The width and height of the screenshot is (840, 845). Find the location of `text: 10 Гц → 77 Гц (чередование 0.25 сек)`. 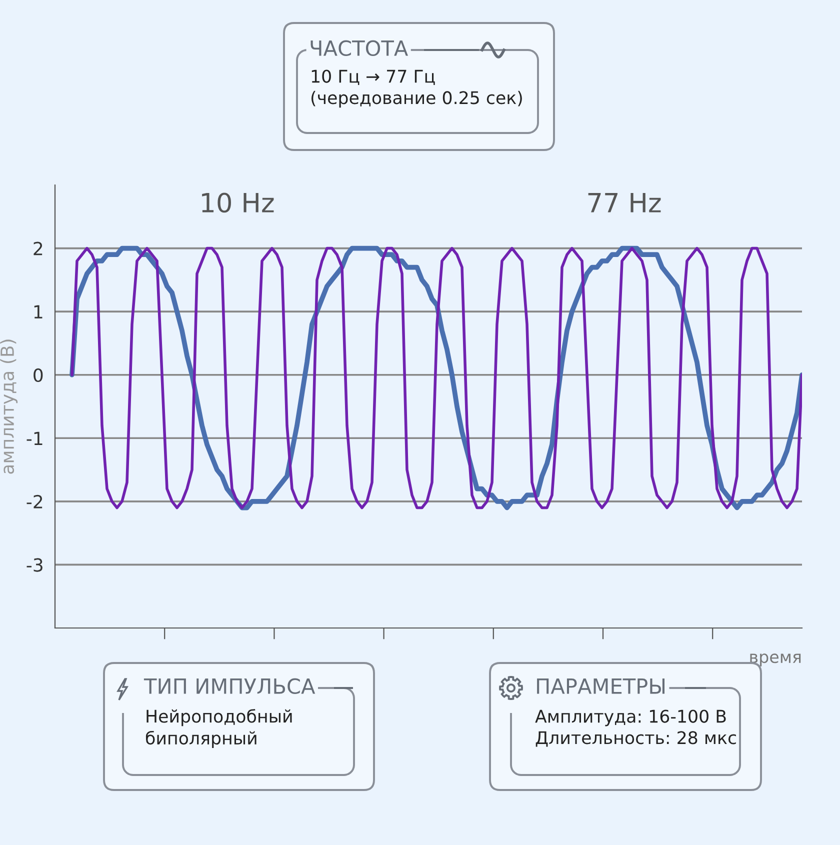

text: 10 Гц → 77 Гц (чередование 0.25 сек) is located at coordinates (416, 89).